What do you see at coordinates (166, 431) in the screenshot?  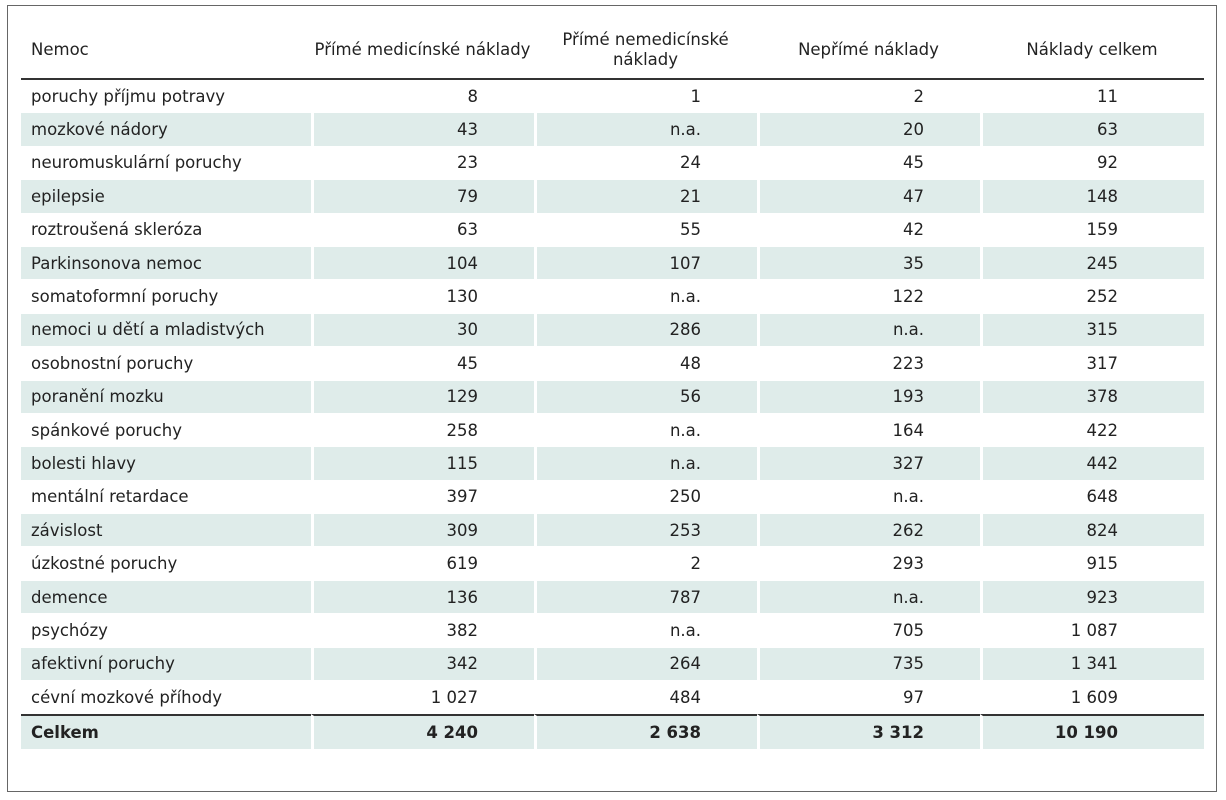 I see `cell-disease: spánkové poruchy` at bounding box center [166, 431].